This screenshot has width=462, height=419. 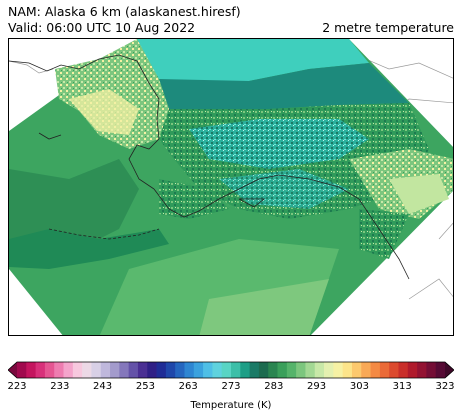 What do you see at coordinates (102, 27) in the screenshot?
I see `valid-time: Valid: 06:00 UTC 10 Aug 2022` at bounding box center [102, 27].